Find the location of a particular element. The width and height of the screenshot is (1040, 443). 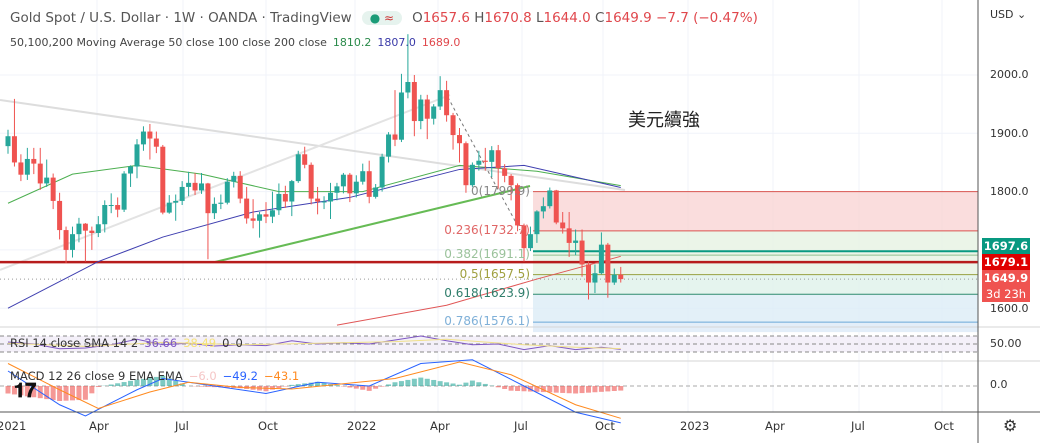

market-status-badge: ● ≈ is located at coordinates (382, 18).